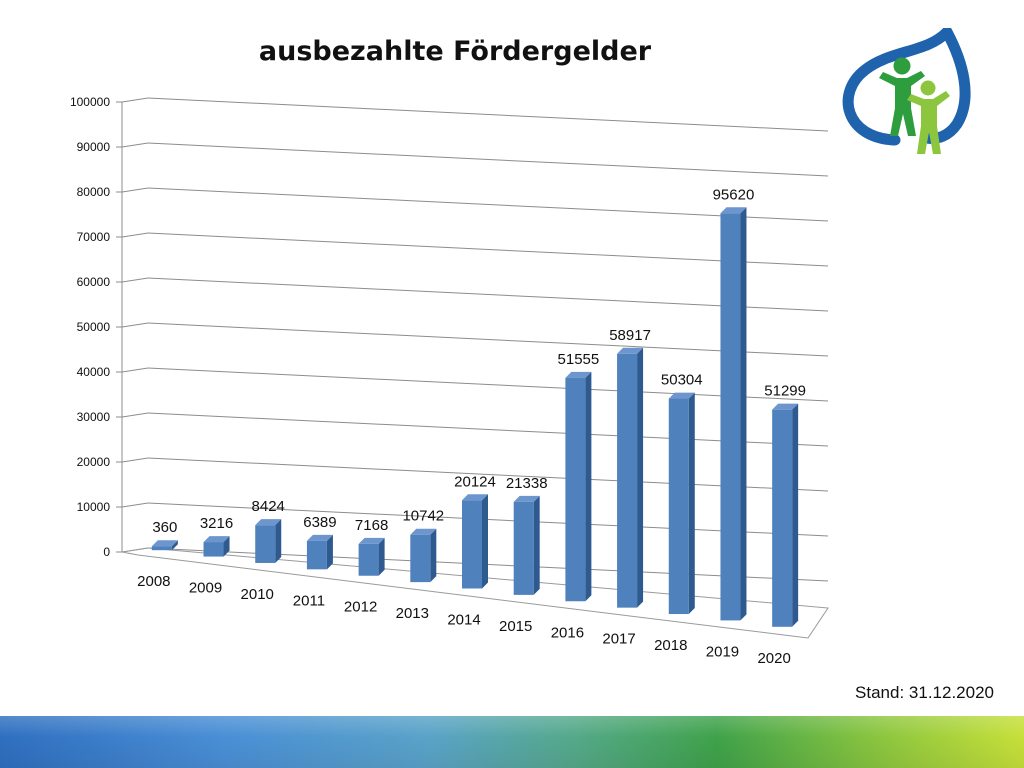 The image size is (1024, 768). I want to click on y-tick-label: 30000, so click(94, 417).